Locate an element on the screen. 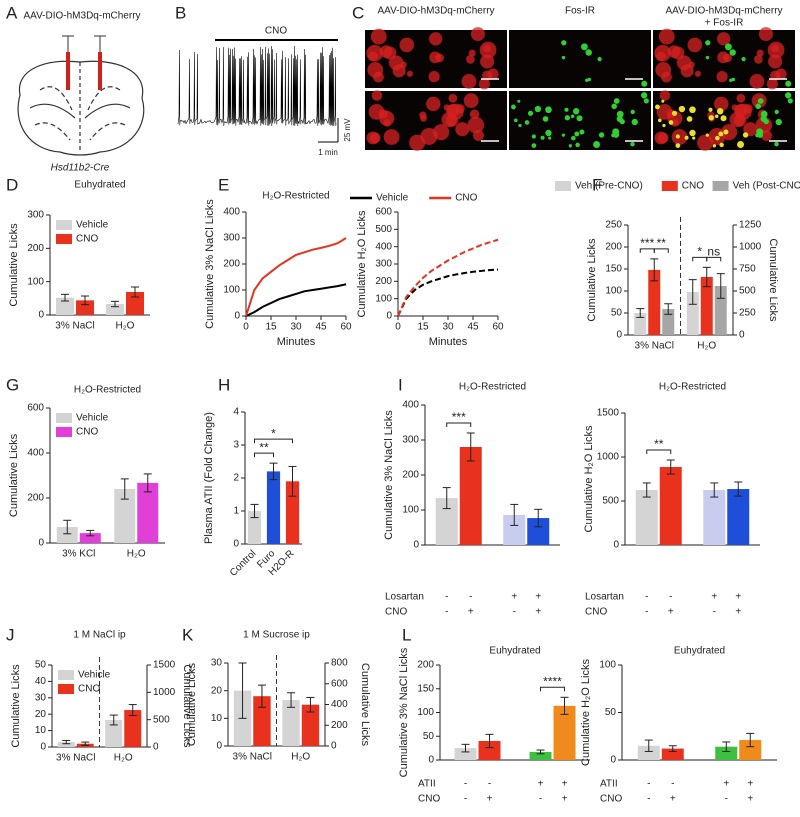  y-tick-label: 150 is located at coordinates (613, 269).